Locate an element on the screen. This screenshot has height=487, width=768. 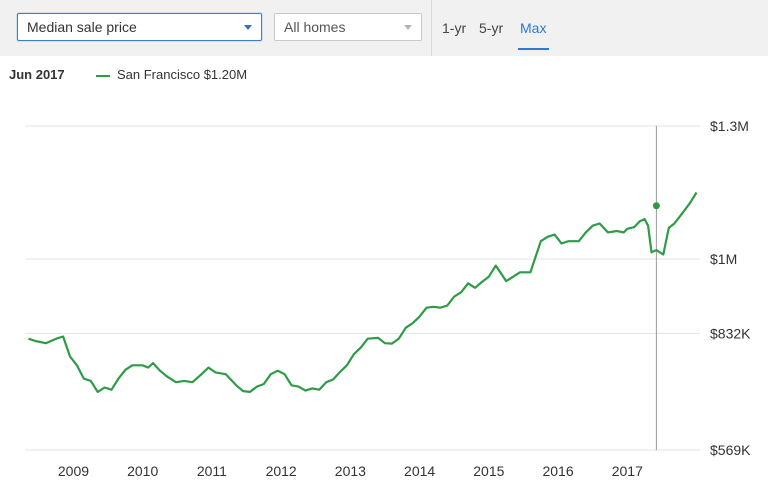
tab-1-yr: 1-yr is located at coordinates (454, 28).